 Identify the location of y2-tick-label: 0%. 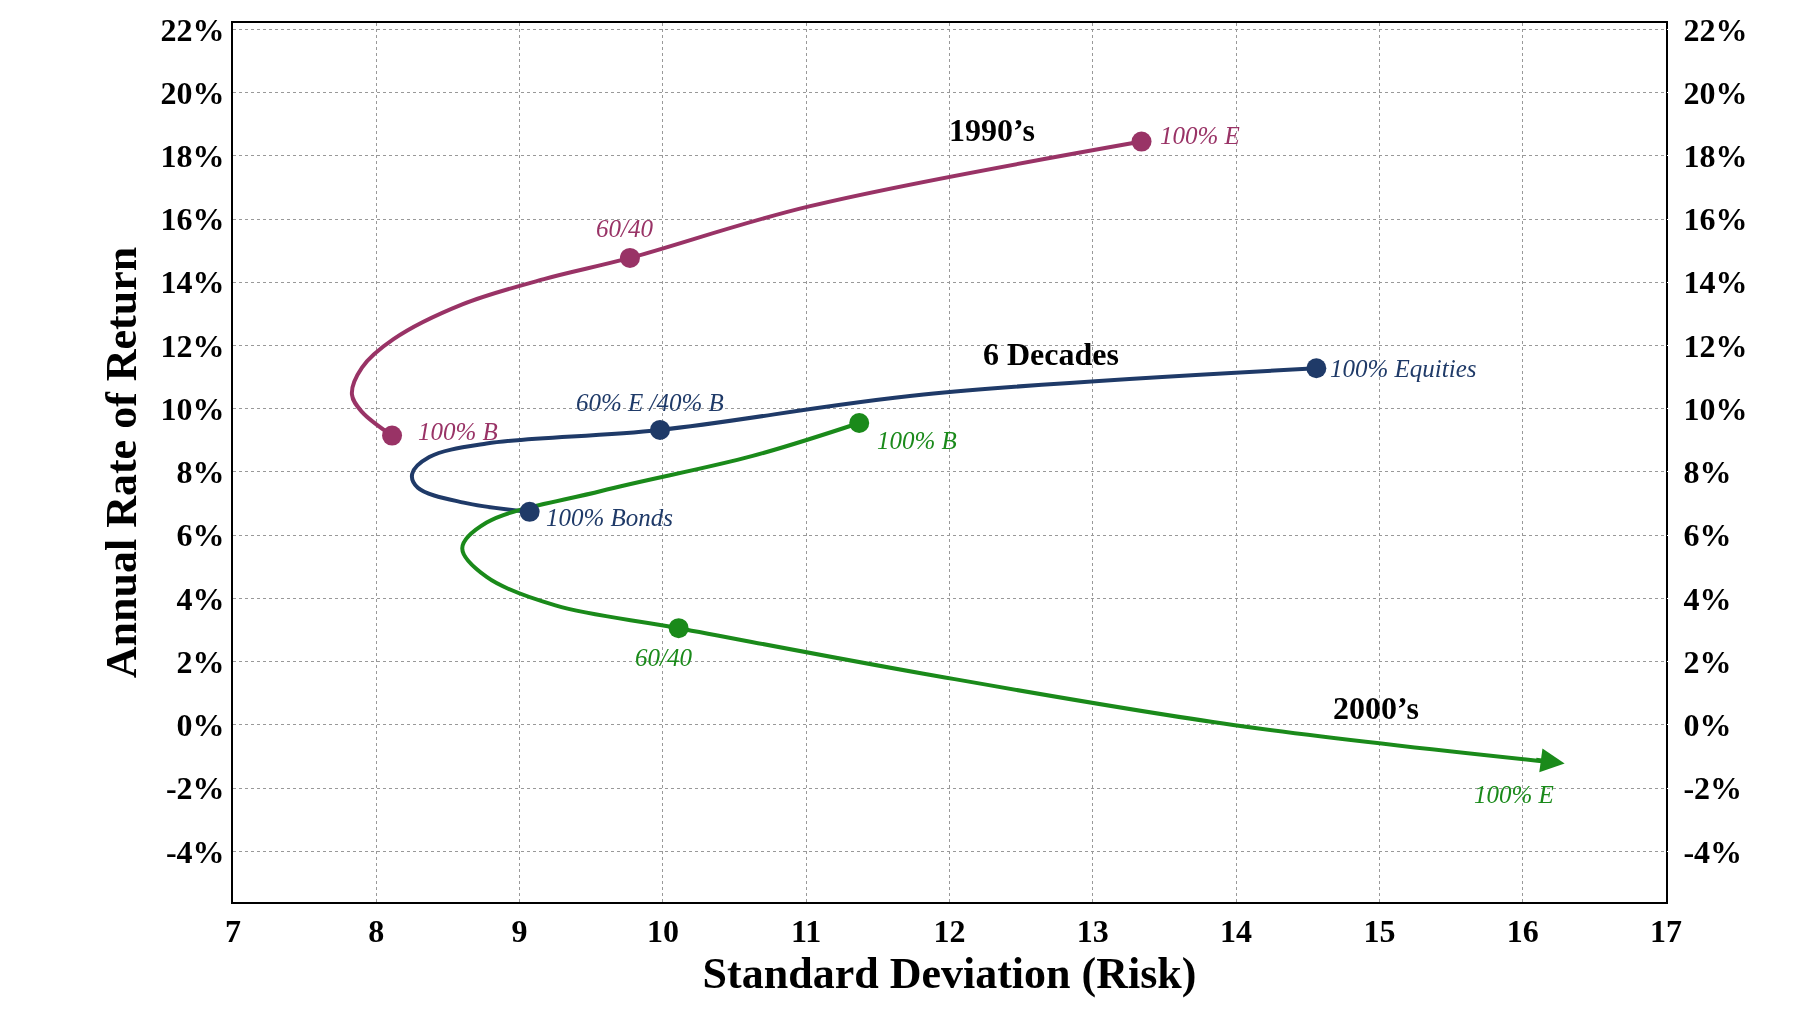
(1707, 725).